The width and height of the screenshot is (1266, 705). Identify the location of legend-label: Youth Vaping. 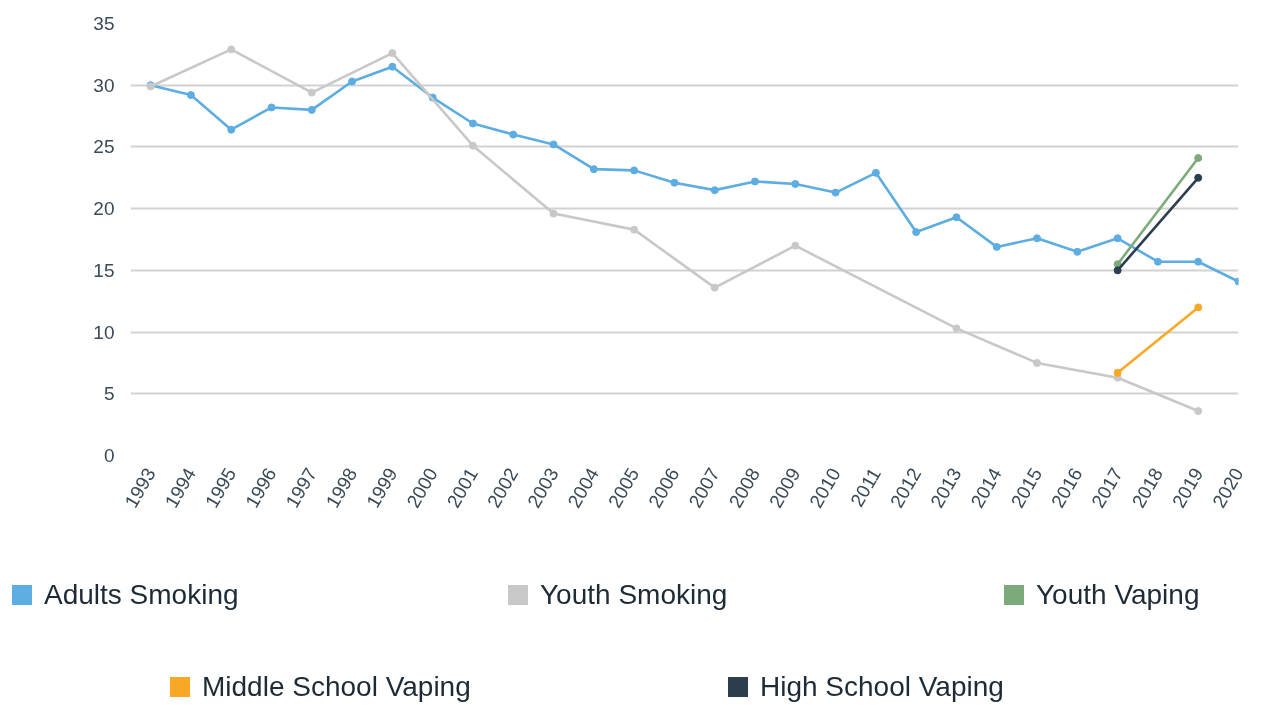
(1118, 595).